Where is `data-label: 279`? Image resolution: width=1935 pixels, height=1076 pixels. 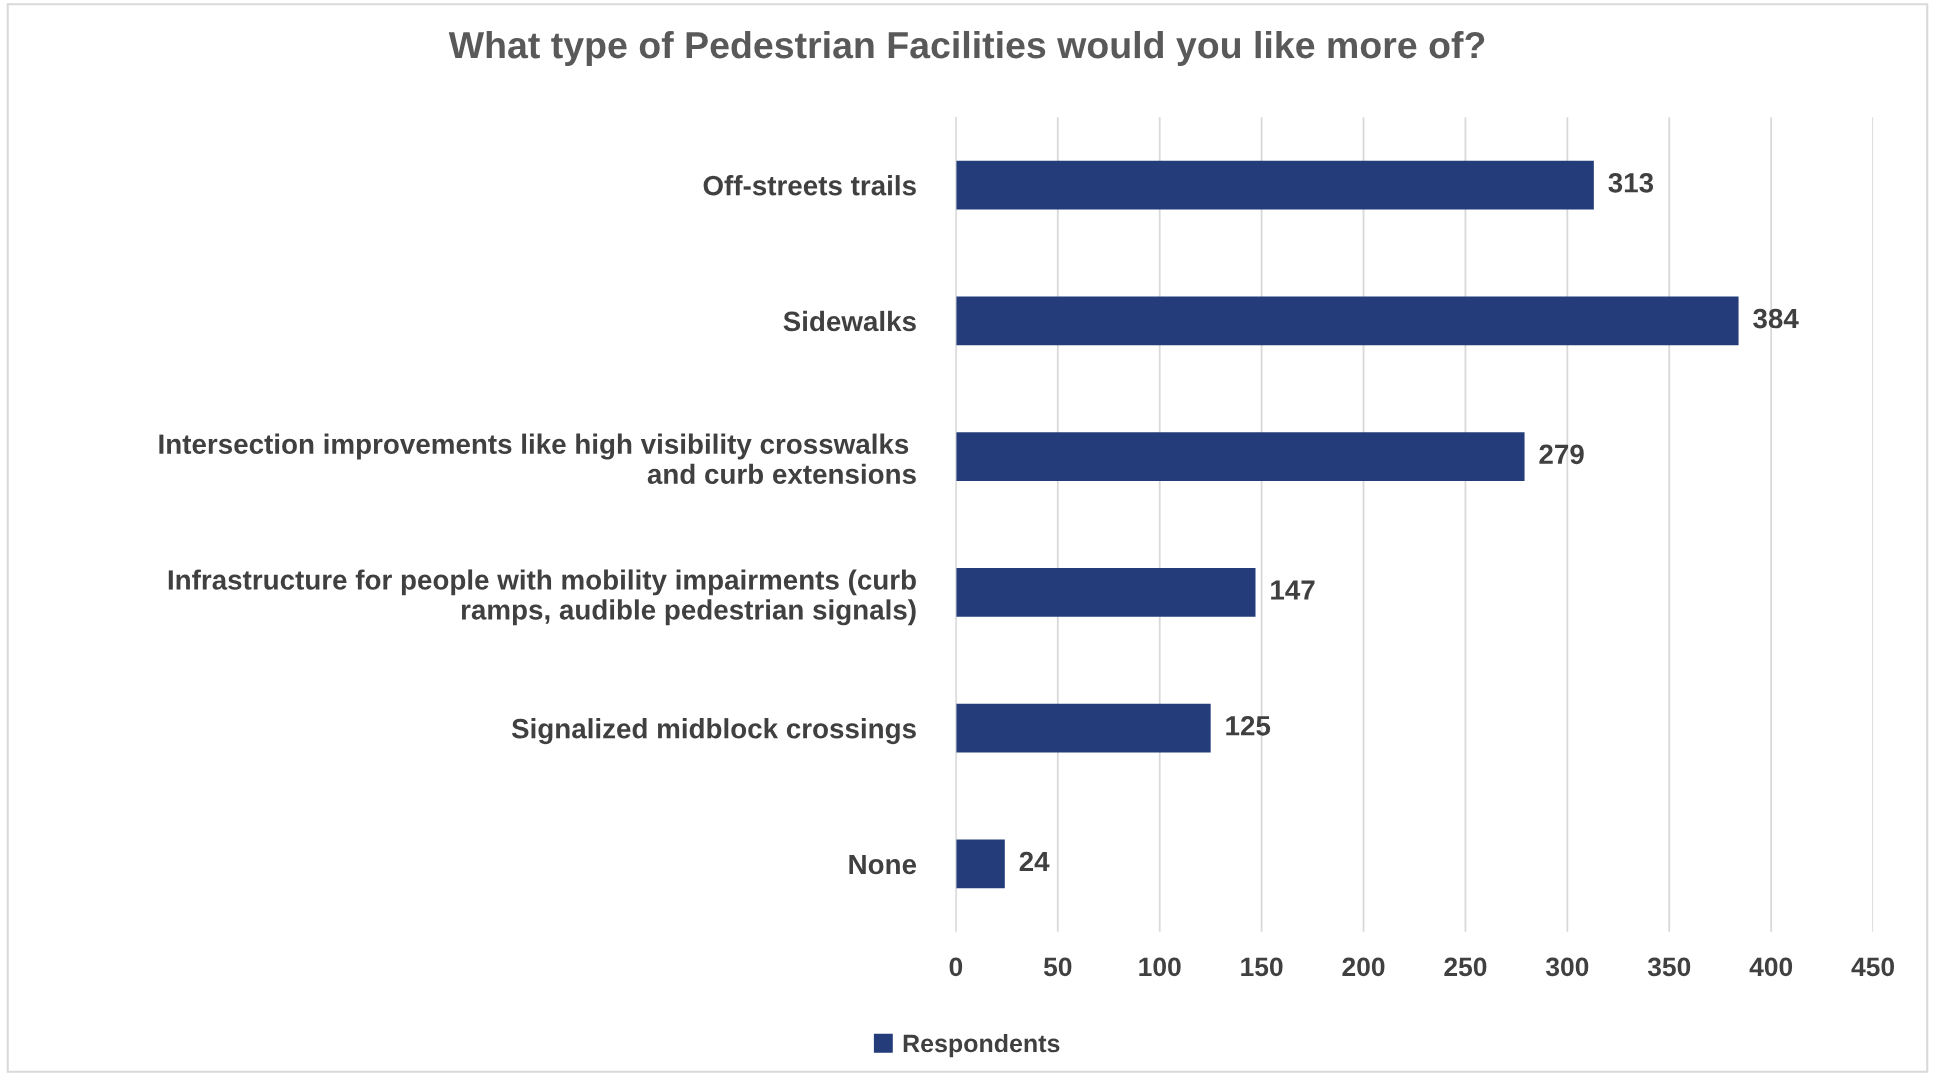
data-label: 279 is located at coordinates (1561, 454).